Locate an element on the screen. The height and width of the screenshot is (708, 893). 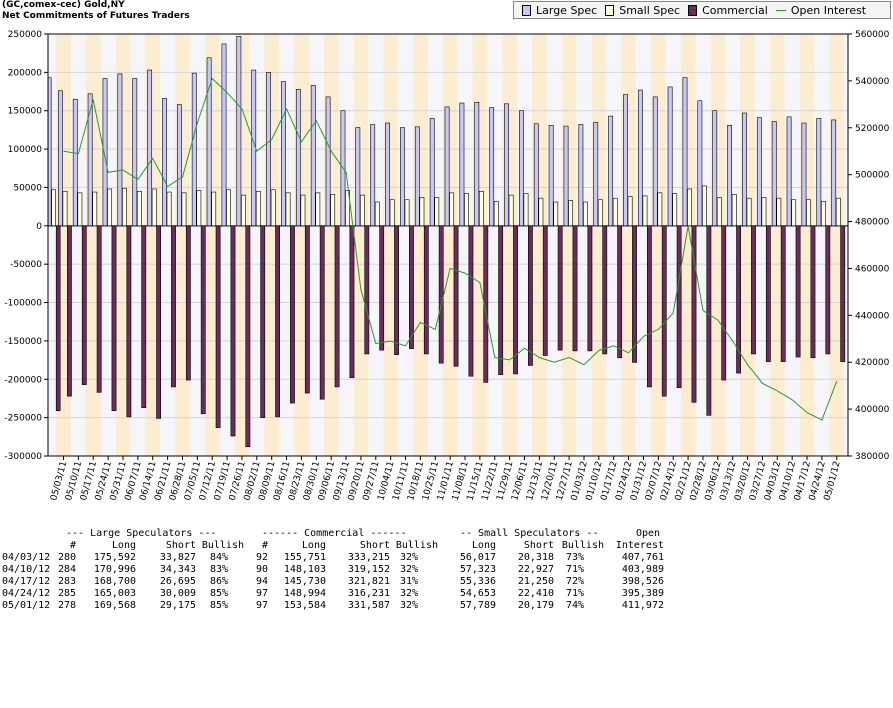
cell-small-bullish: 73% is located at coordinates (574, 557).